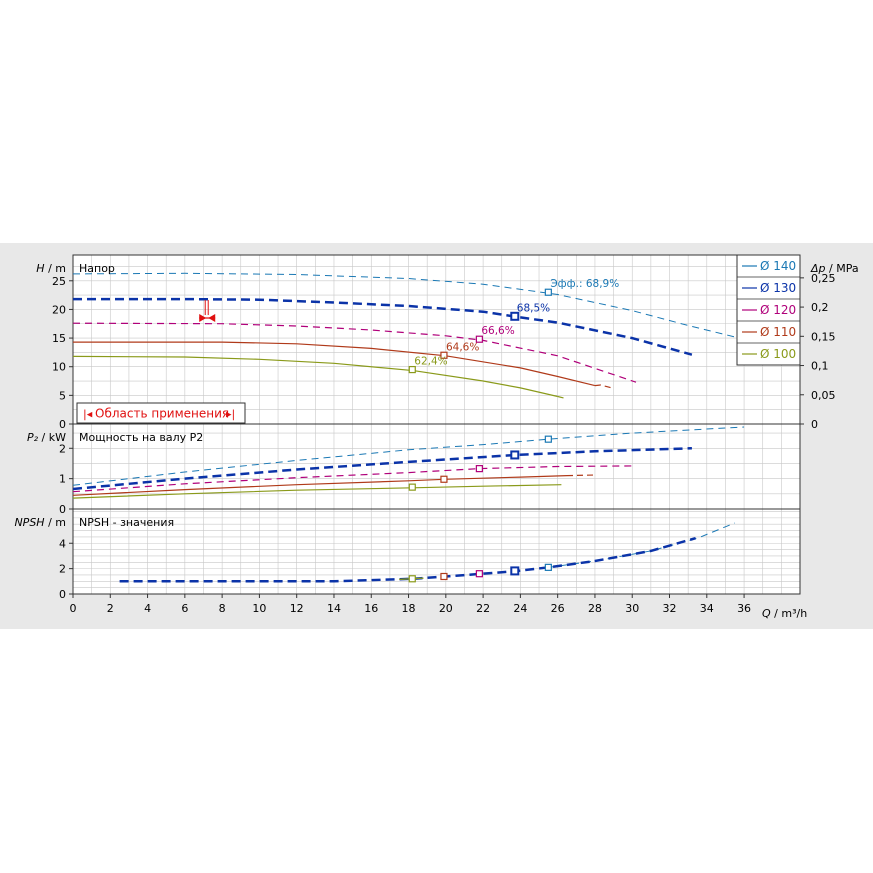 This screenshot has height=873, width=873. Describe the element at coordinates (59, 281) in the screenshot. I see `head-y-tick-label: 25` at that location.